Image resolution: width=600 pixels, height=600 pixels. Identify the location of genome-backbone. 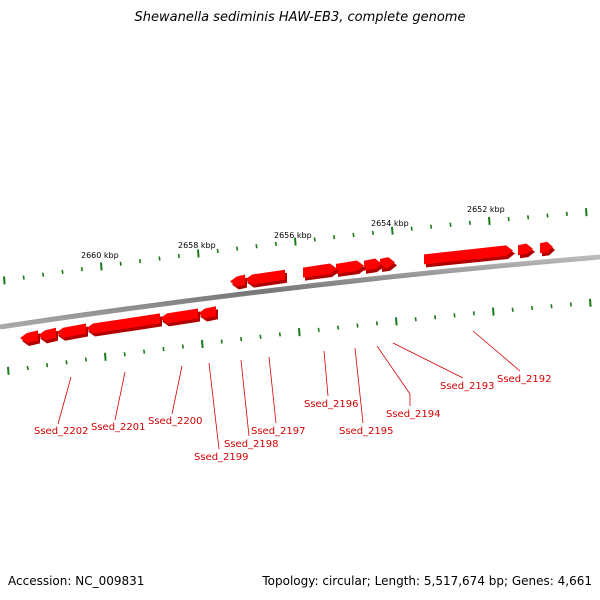
(300, 292).